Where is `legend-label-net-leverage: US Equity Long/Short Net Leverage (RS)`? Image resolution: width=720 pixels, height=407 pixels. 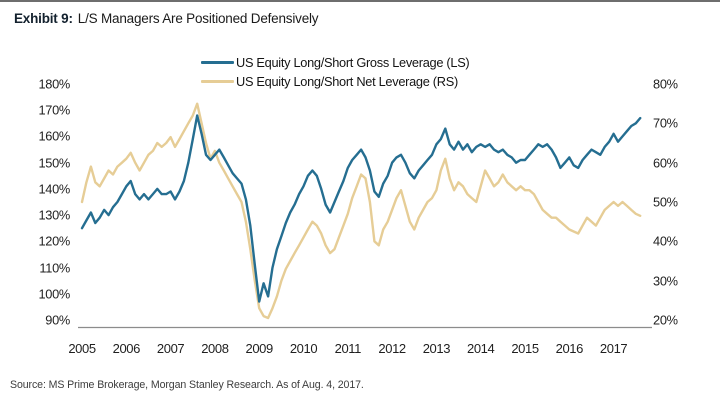 legend-label-net-leverage: US Equity Long/Short Net Leverage (RS) is located at coordinates (347, 81).